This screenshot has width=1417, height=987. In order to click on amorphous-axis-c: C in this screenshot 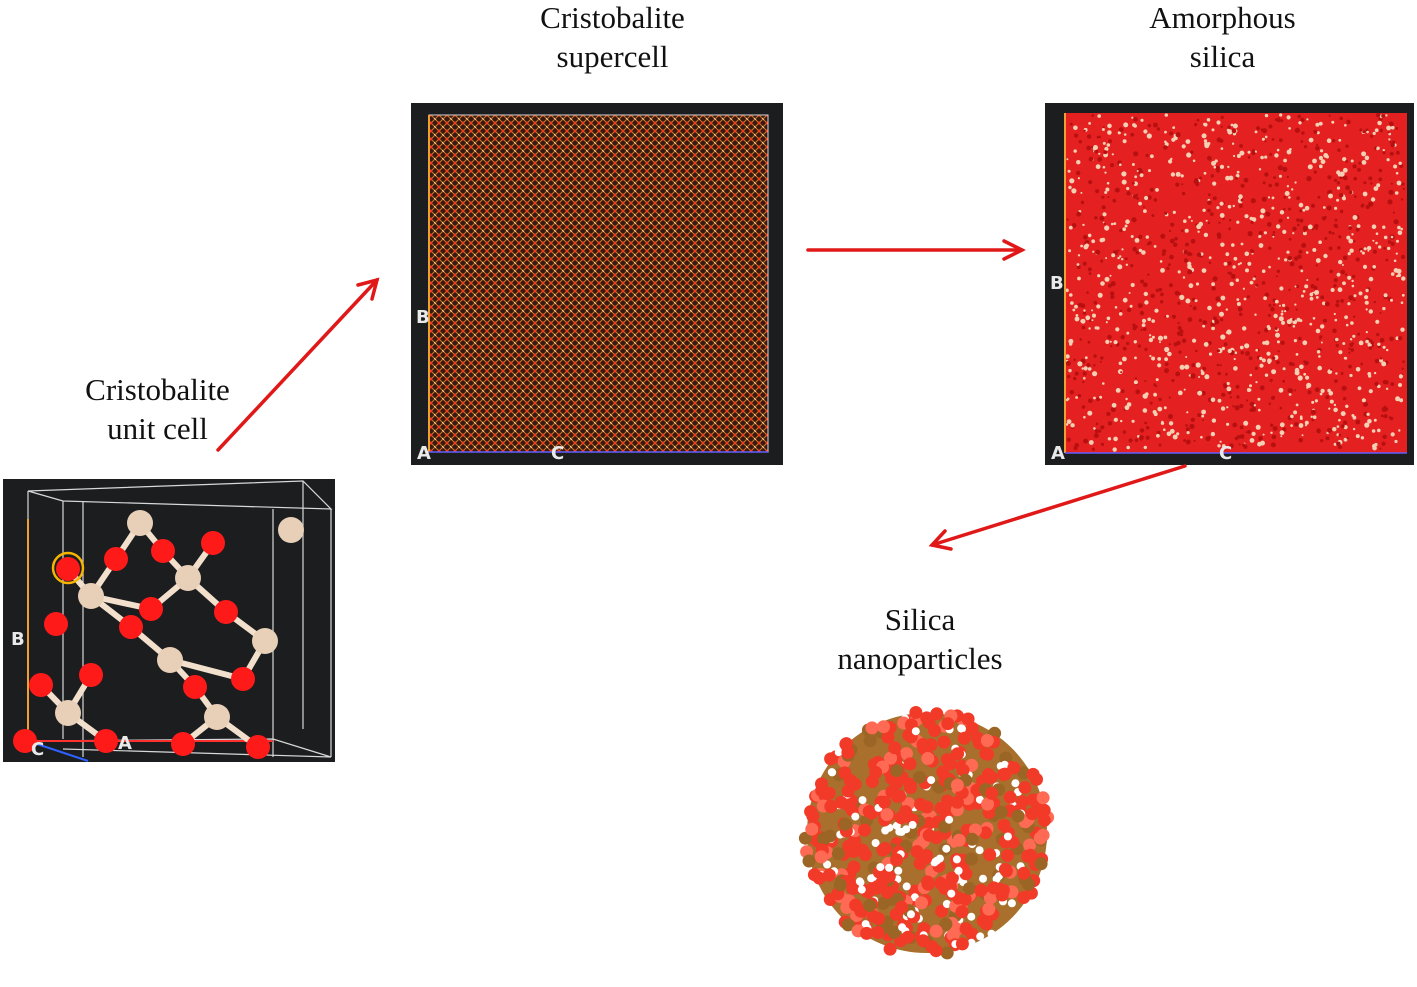, I will do `click(1226, 453)`.